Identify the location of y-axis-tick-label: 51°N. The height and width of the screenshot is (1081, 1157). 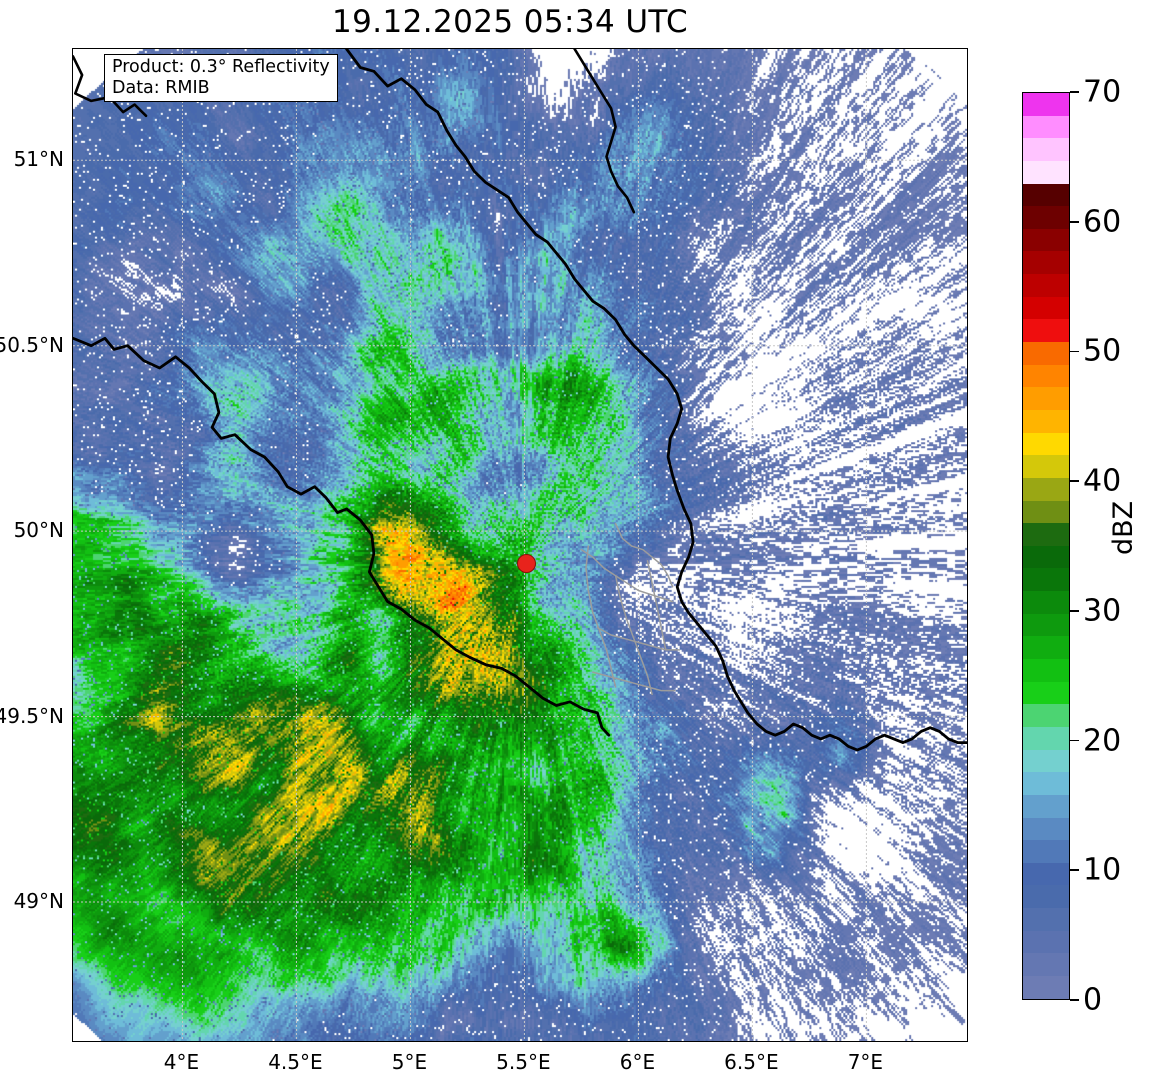
(38, 159).